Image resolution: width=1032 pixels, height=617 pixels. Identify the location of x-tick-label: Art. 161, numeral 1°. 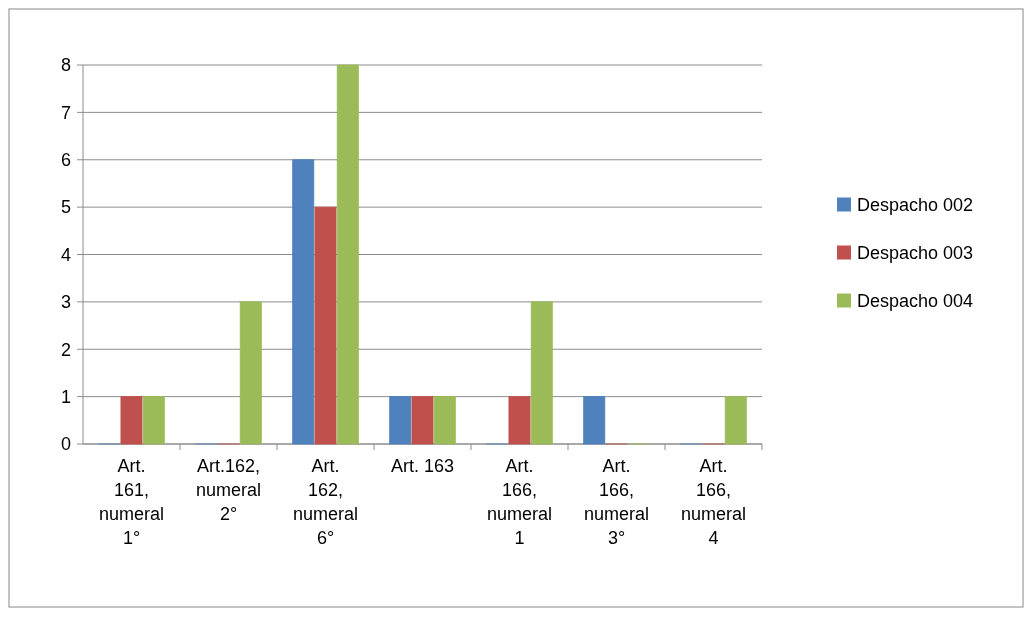
(131, 502).